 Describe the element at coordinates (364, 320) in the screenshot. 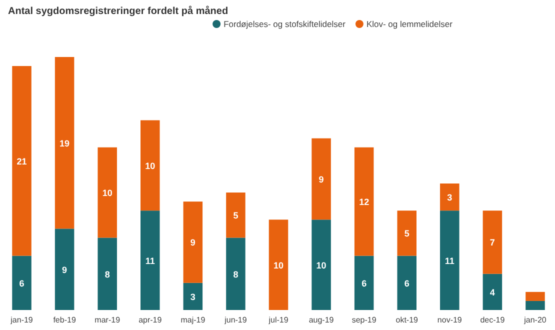

I see `x-tick-label: sep-19` at that location.